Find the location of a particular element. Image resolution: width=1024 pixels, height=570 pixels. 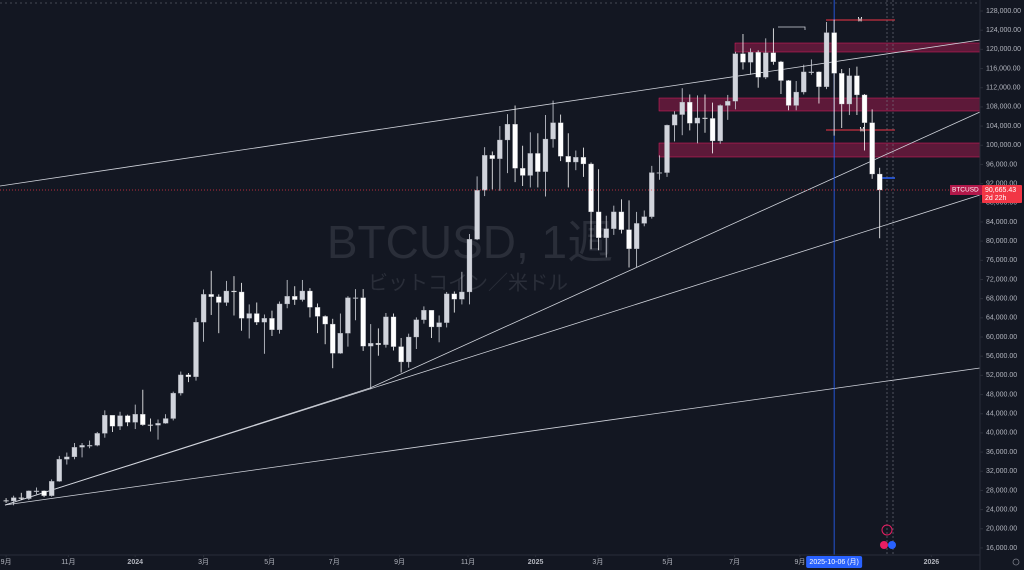

badge-symbol: BTCUSD is located at coordinates (965, 190).